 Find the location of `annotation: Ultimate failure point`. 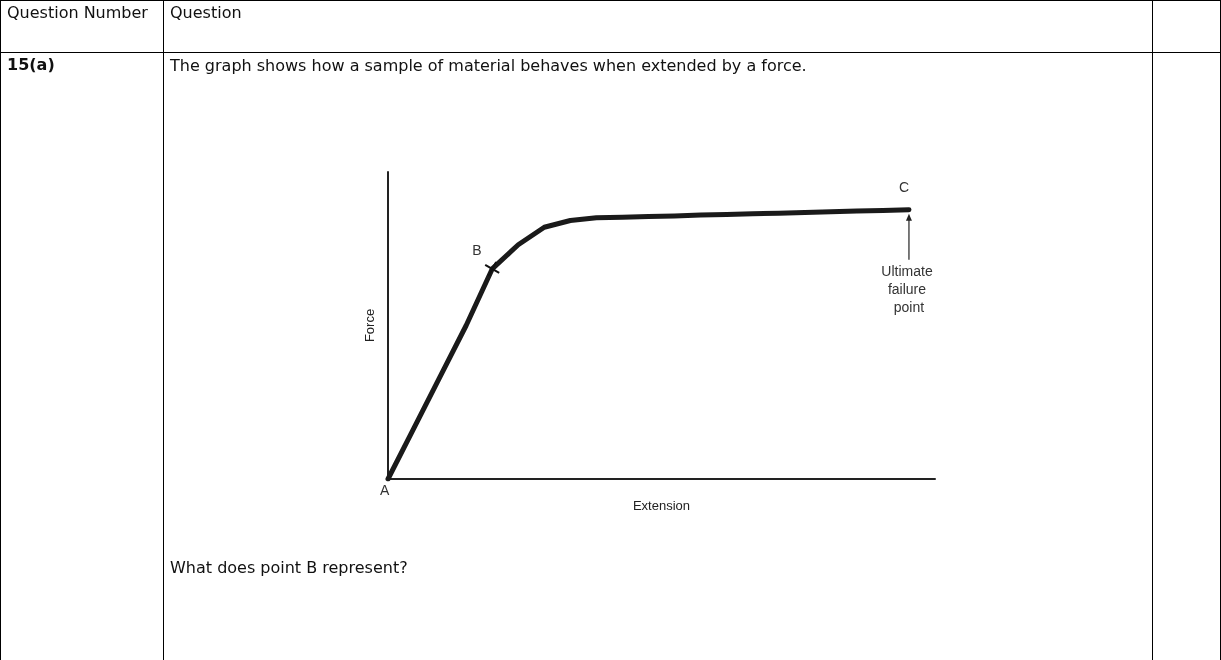

annotation: Ultimate failure point is located at coordinates (909, 288).